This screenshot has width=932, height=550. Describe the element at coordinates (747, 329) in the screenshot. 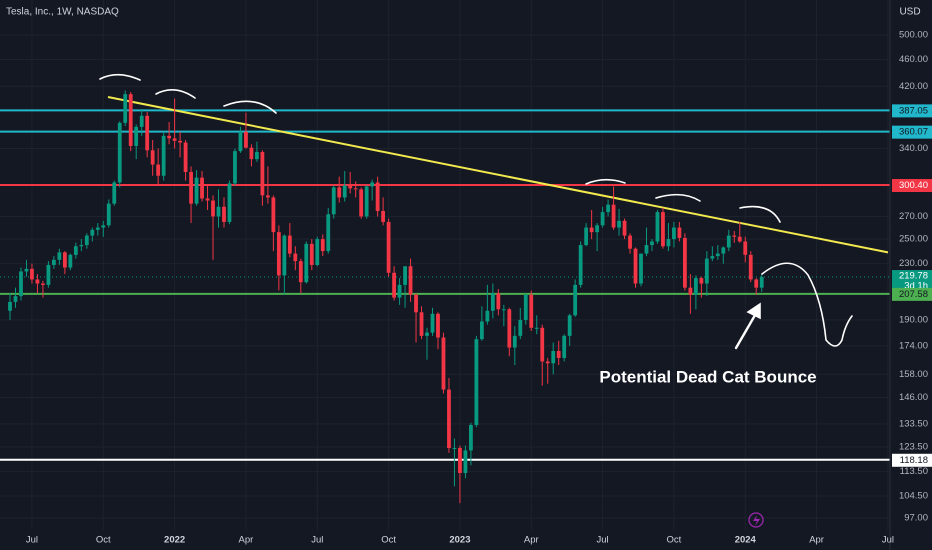

I see `arrow` at that location.